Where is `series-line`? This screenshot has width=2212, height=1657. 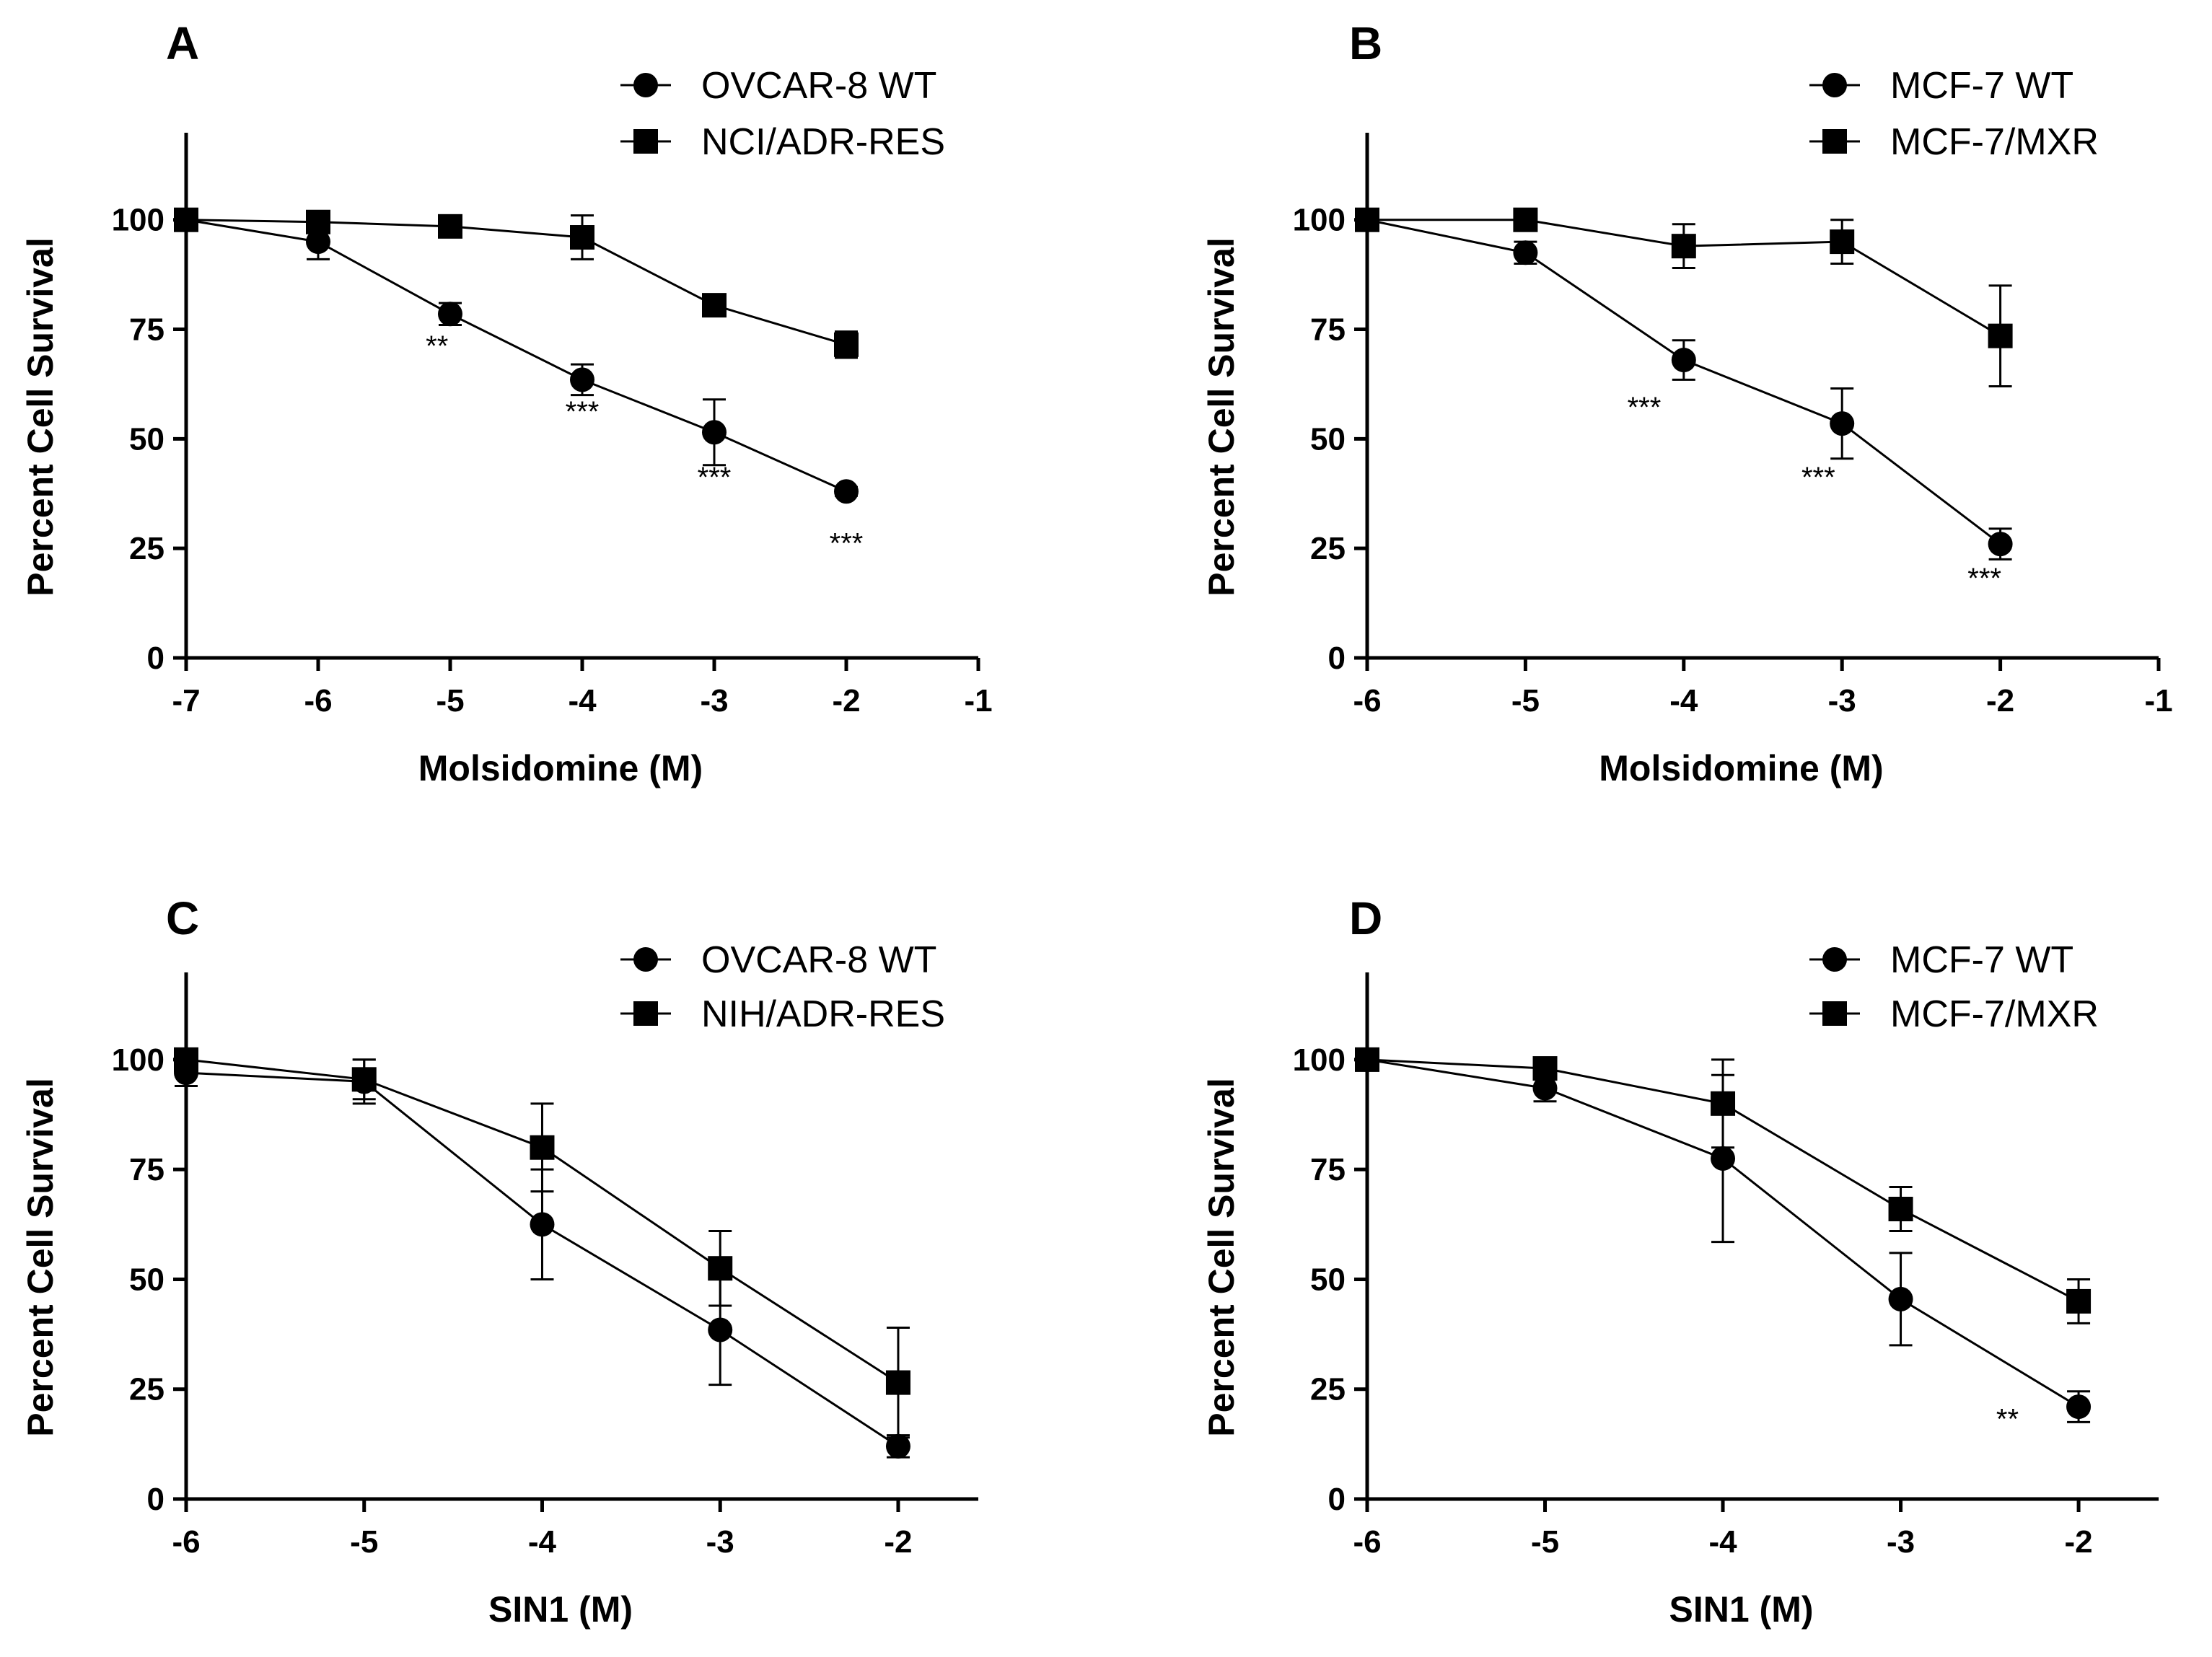 series-line is located at coordinates (516, 356).